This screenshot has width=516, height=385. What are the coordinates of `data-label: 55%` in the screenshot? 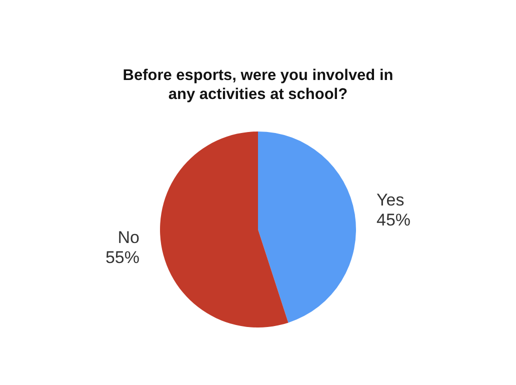 It's located at (122, 257).